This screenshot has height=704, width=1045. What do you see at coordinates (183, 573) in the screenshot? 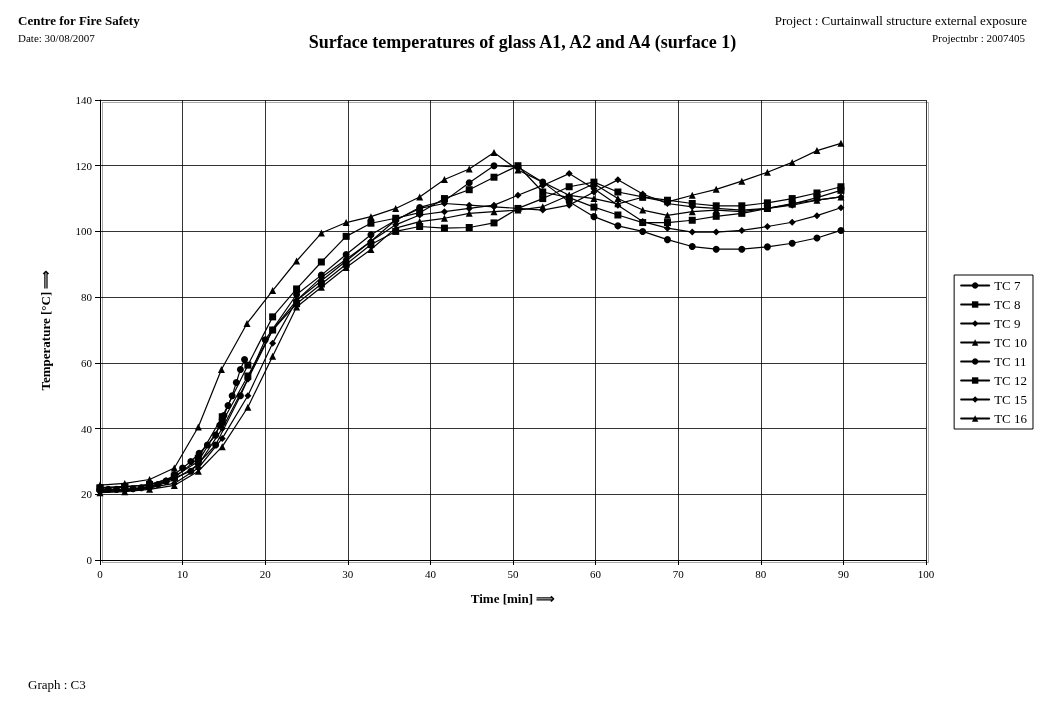
I see `x-tick-label: 10` at bounding box center [183, 573].